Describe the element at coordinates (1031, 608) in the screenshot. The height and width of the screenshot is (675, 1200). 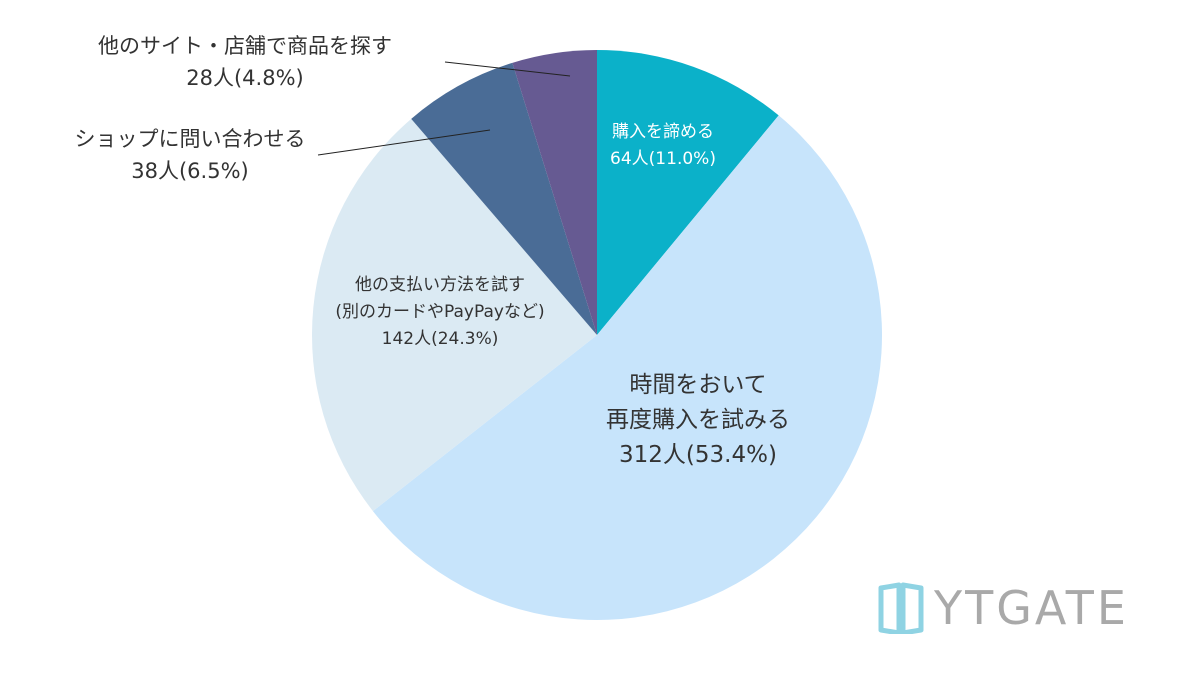
I see `brand-logo-text: YTGATE` at that location.